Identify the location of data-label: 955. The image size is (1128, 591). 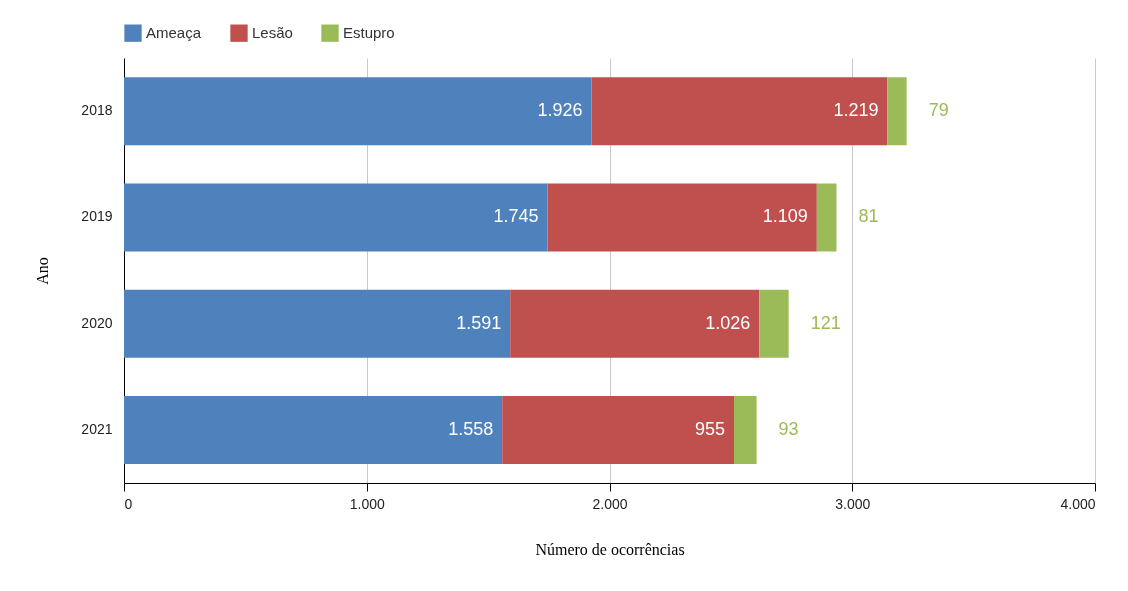
(710, 428).